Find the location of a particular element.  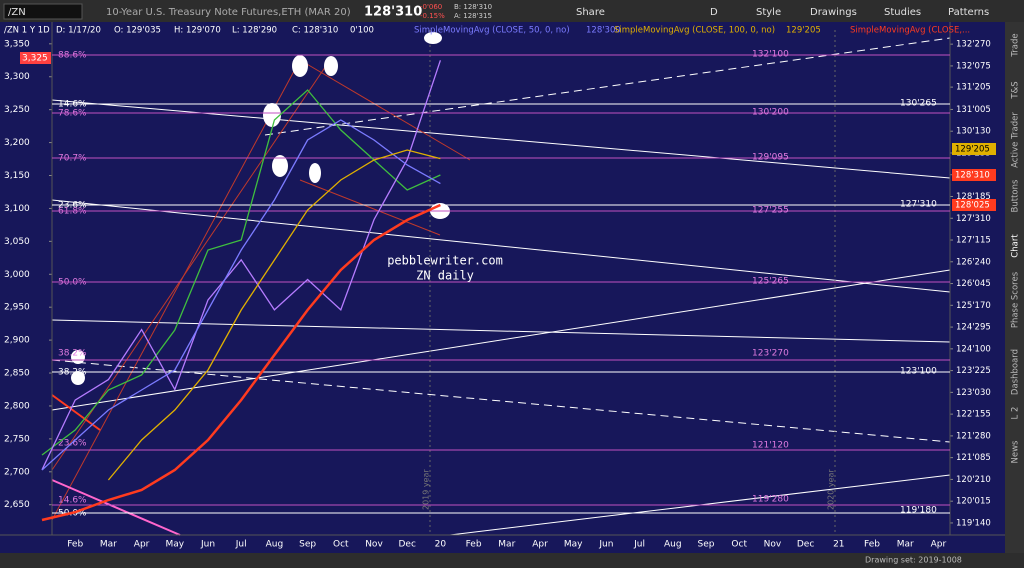

y2-tick-label: 126'240 is located at coordinates (973, 262).